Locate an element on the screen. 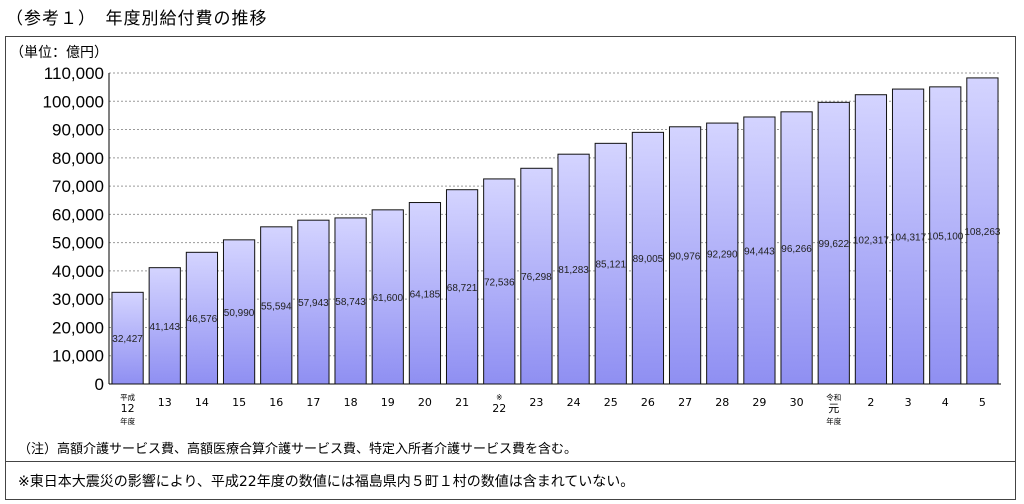 The height and width of the screenshot is (504, 1024). x-tick-label: 13 is located at coordinates (165, 402).